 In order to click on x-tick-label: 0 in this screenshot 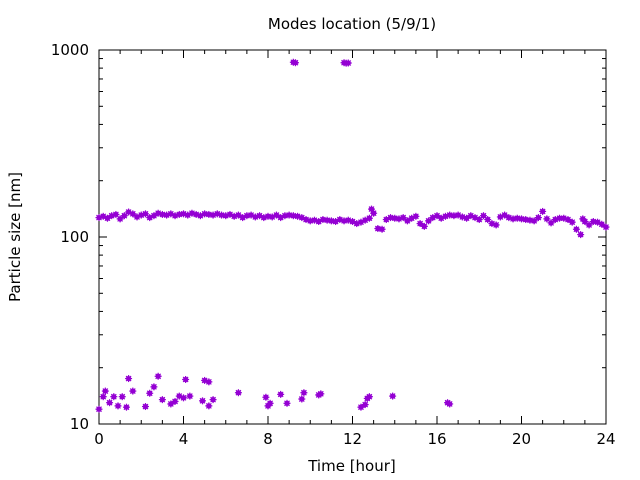, I will do `click(99, 439)`.